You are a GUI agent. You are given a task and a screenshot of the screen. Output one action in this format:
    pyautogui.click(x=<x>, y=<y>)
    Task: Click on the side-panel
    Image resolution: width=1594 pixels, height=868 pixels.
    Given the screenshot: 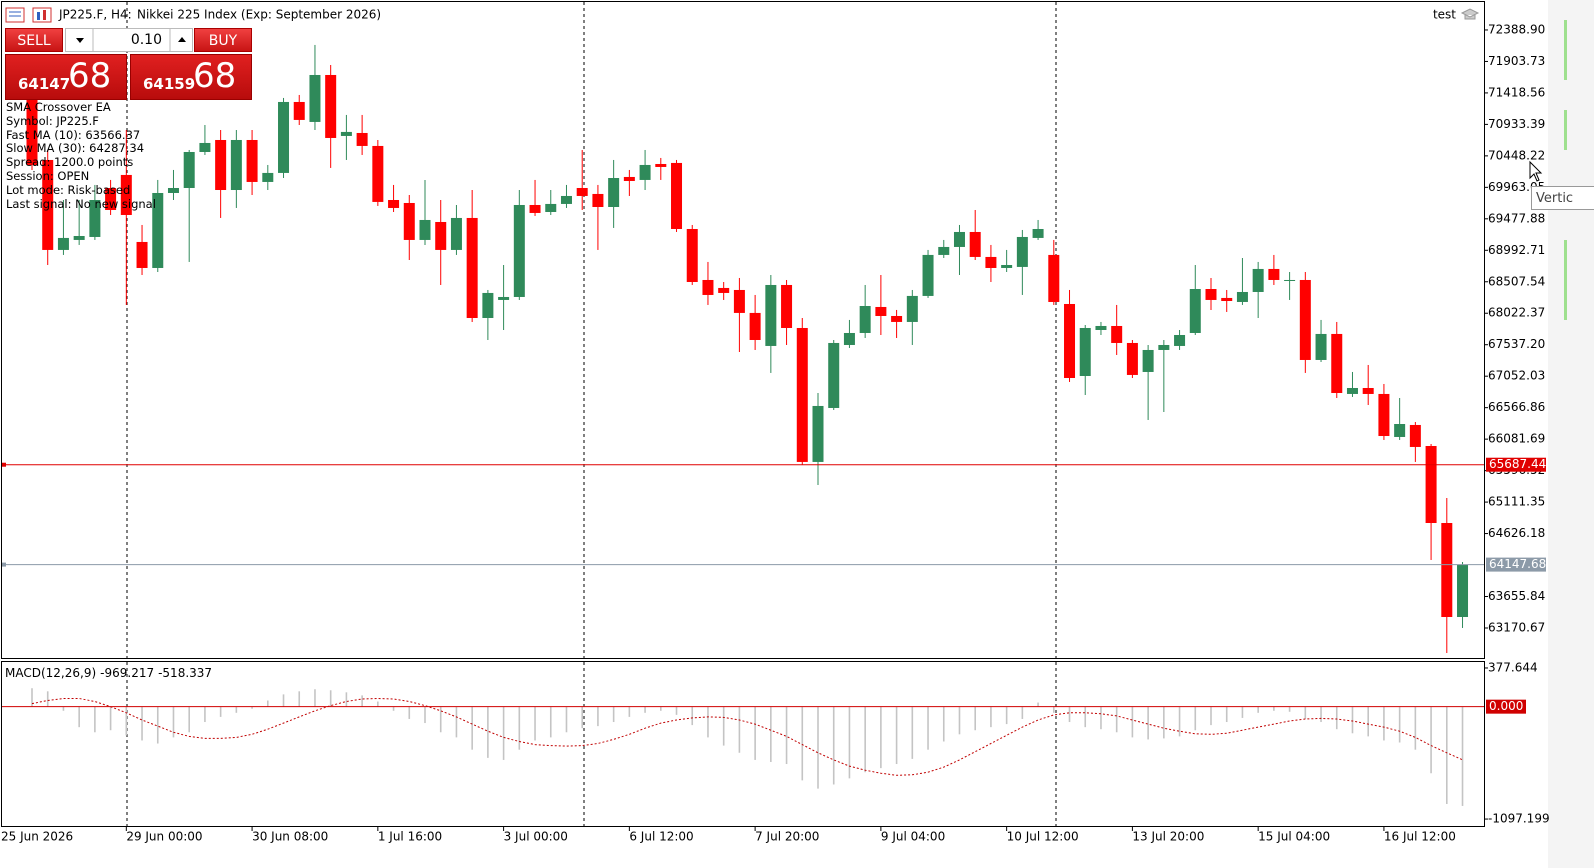 What is the action you would take?
    pyautogui.click(x=1571, y=434)
    